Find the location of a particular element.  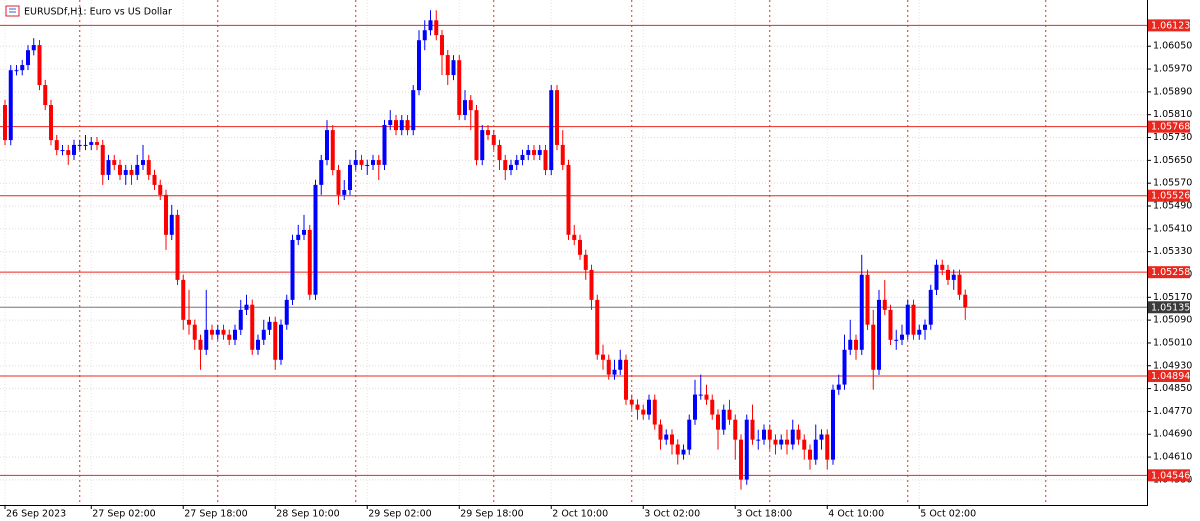

y-tick-label: 1.06050 is located at coordinates (1172, 46).